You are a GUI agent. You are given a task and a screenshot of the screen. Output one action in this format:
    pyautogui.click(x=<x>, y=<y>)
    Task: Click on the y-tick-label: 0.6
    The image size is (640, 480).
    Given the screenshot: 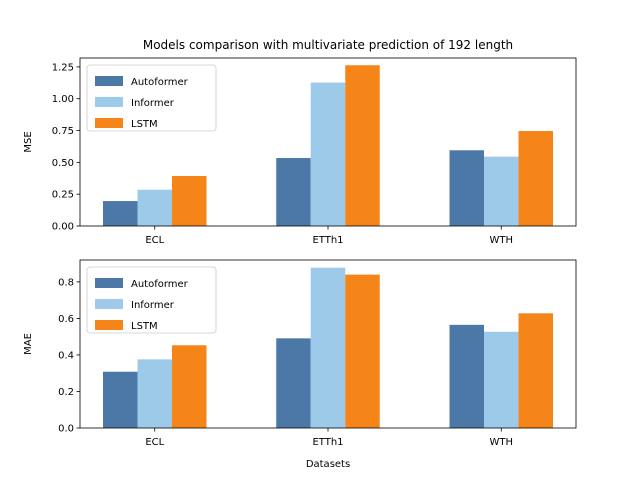 What is the action you would take?
    pyautogui.click(x=66, y=319)
    